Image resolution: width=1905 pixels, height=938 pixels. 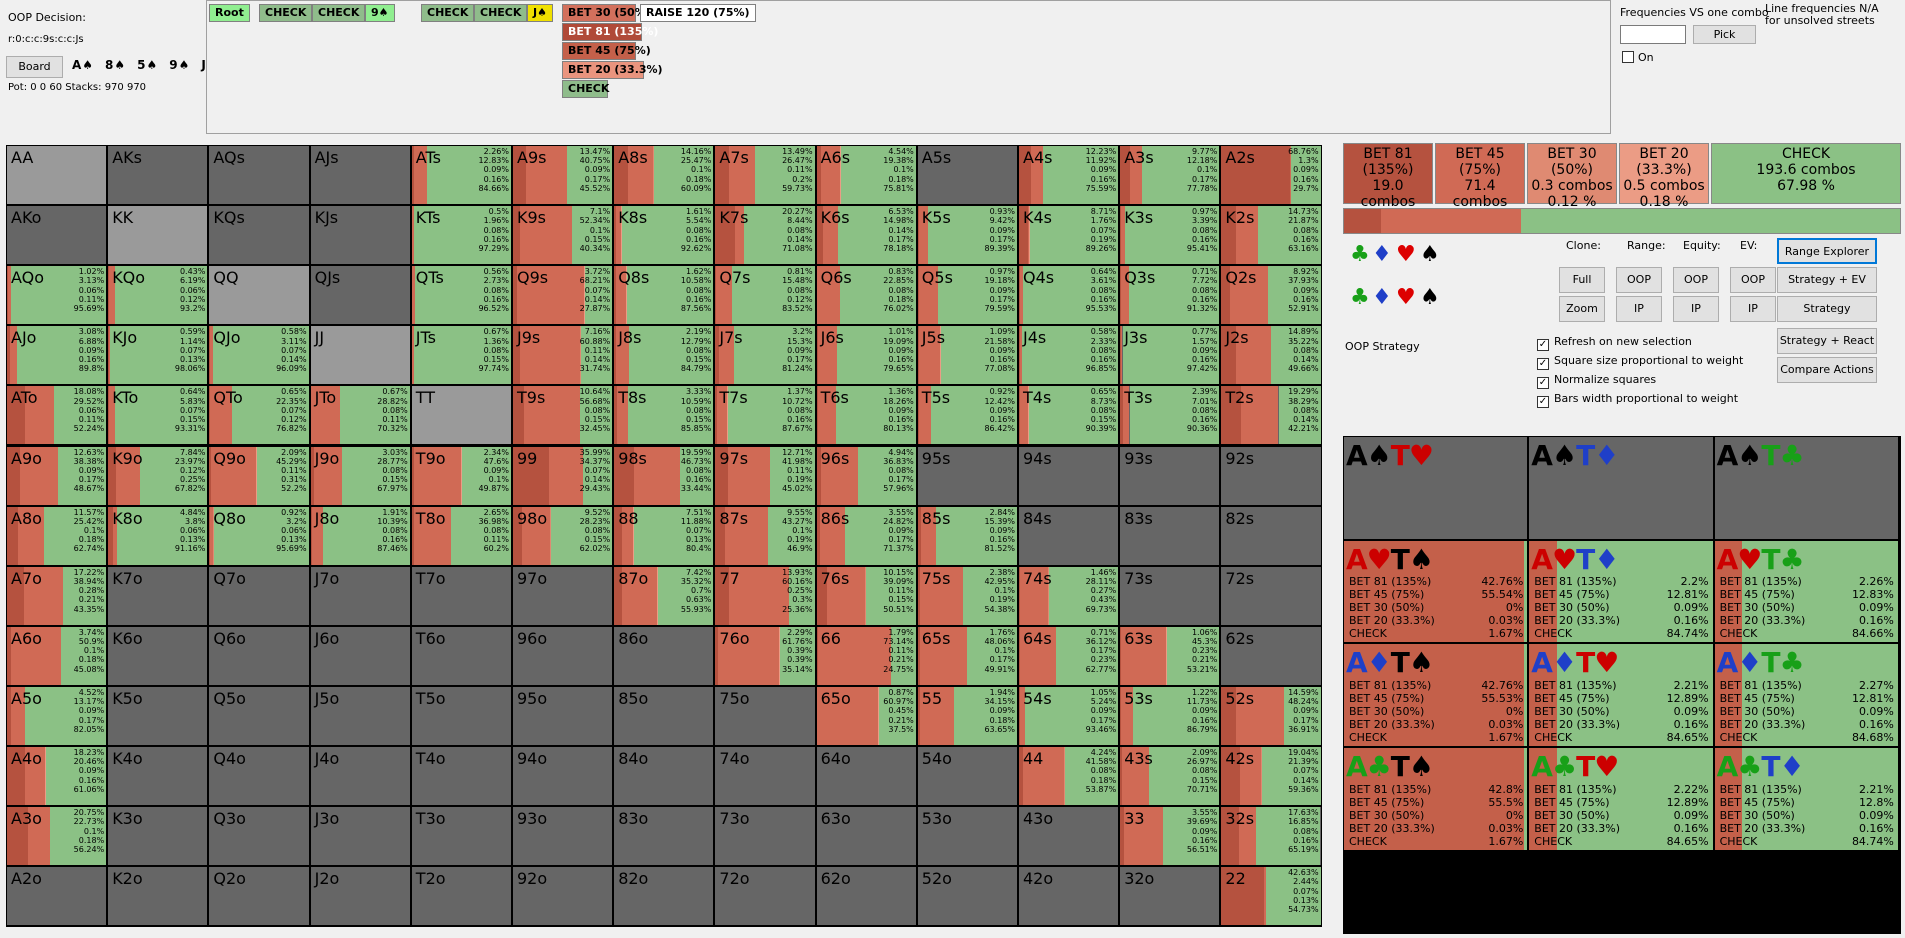 I want to click on hand-cell-AKs: AKs, so click(x=158, y=175).